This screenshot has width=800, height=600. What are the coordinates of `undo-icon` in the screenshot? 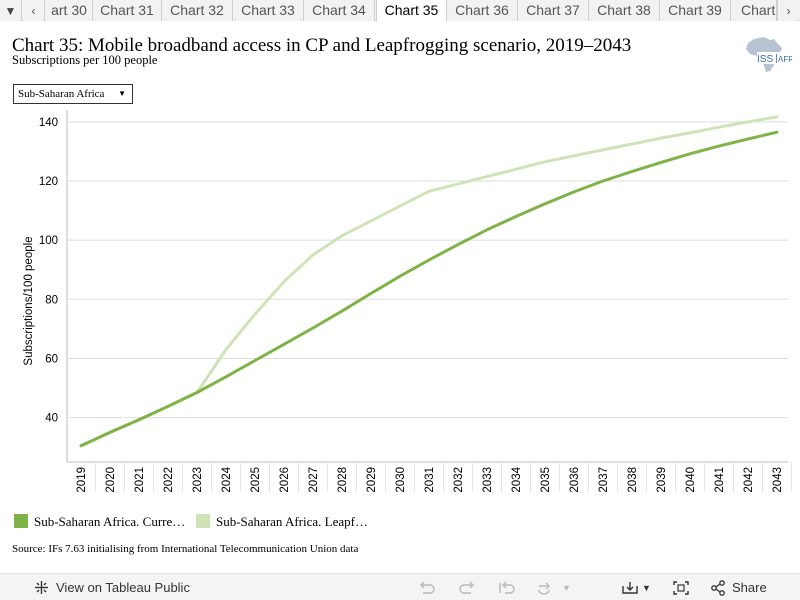 It's located at (427, 588).